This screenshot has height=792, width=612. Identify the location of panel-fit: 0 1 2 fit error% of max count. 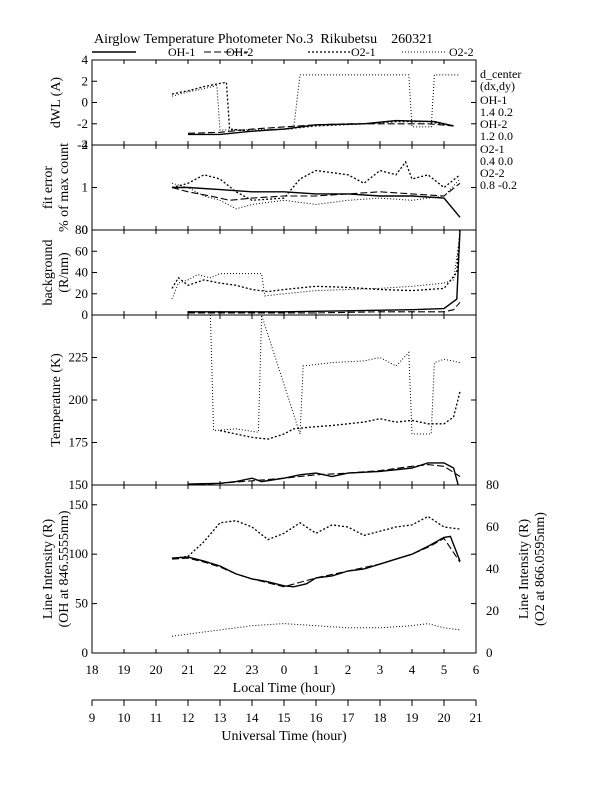
(259, 187).